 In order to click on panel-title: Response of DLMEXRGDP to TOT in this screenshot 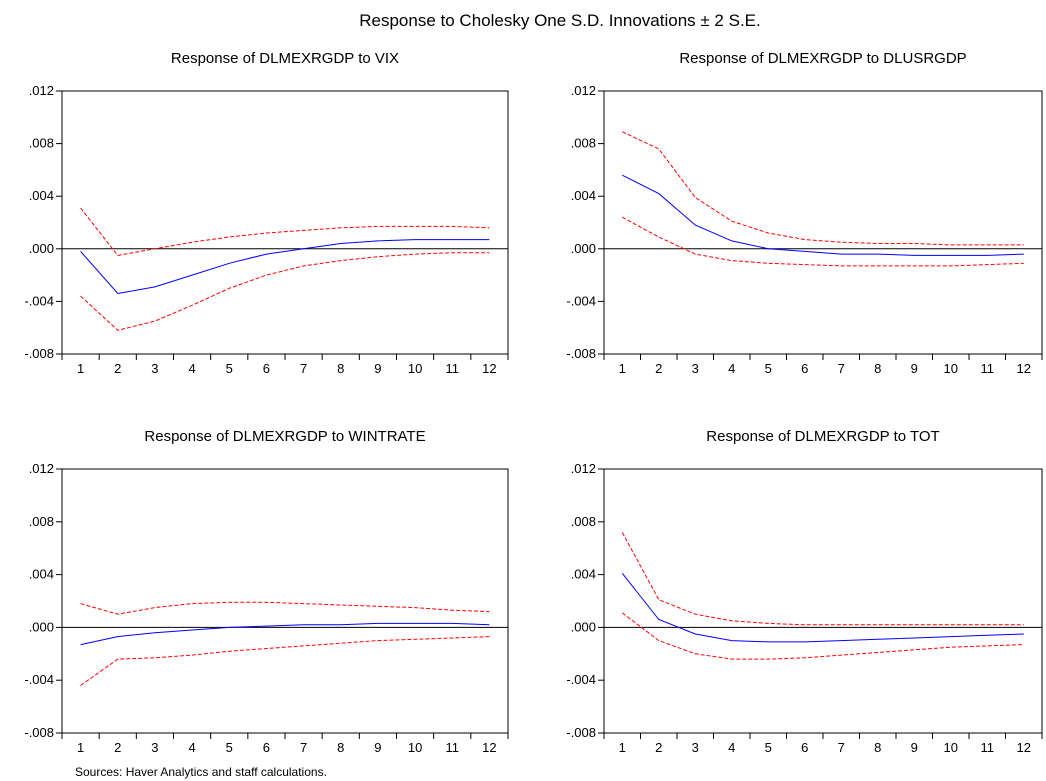, I will do `click(822, 436)`.